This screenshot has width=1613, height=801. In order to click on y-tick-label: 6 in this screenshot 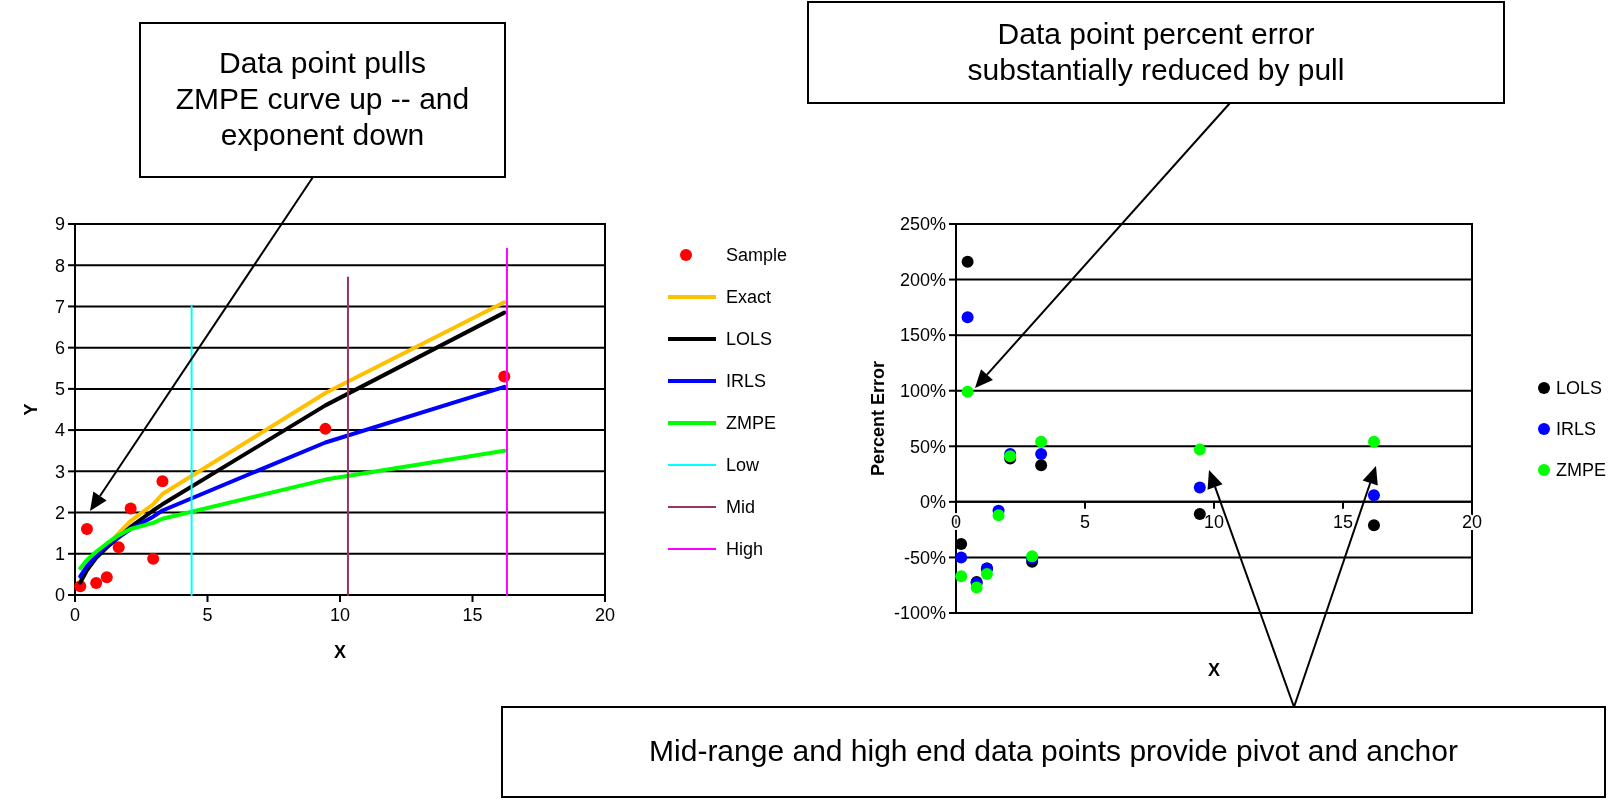, I will do `click(59, 347)`.